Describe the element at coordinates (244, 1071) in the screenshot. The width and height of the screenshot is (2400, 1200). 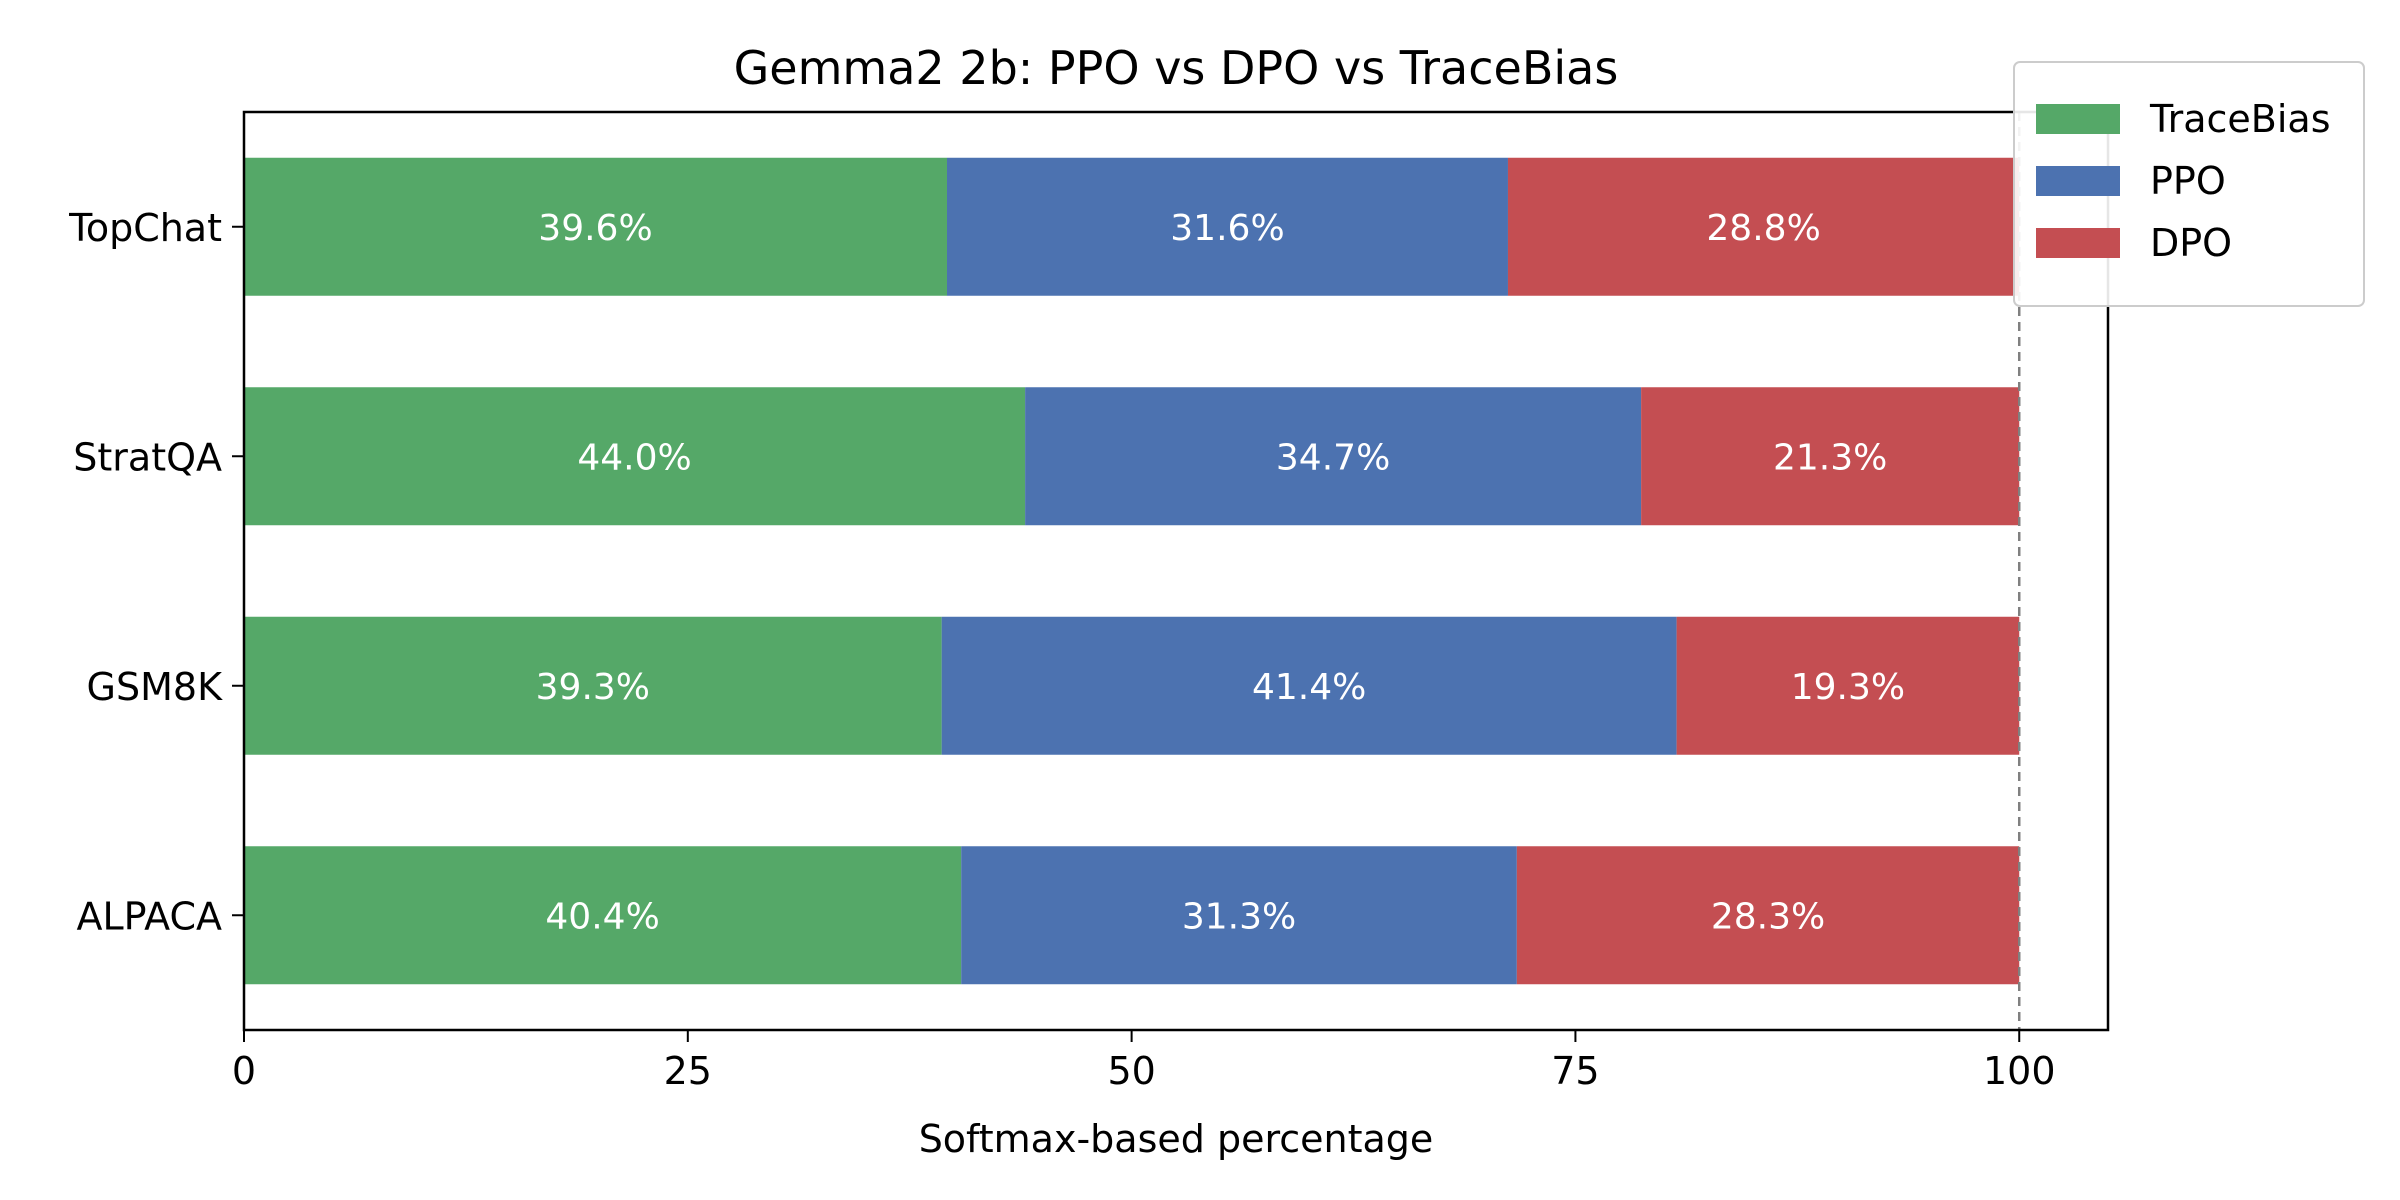
I see `x-tick-label: 0` at that location.